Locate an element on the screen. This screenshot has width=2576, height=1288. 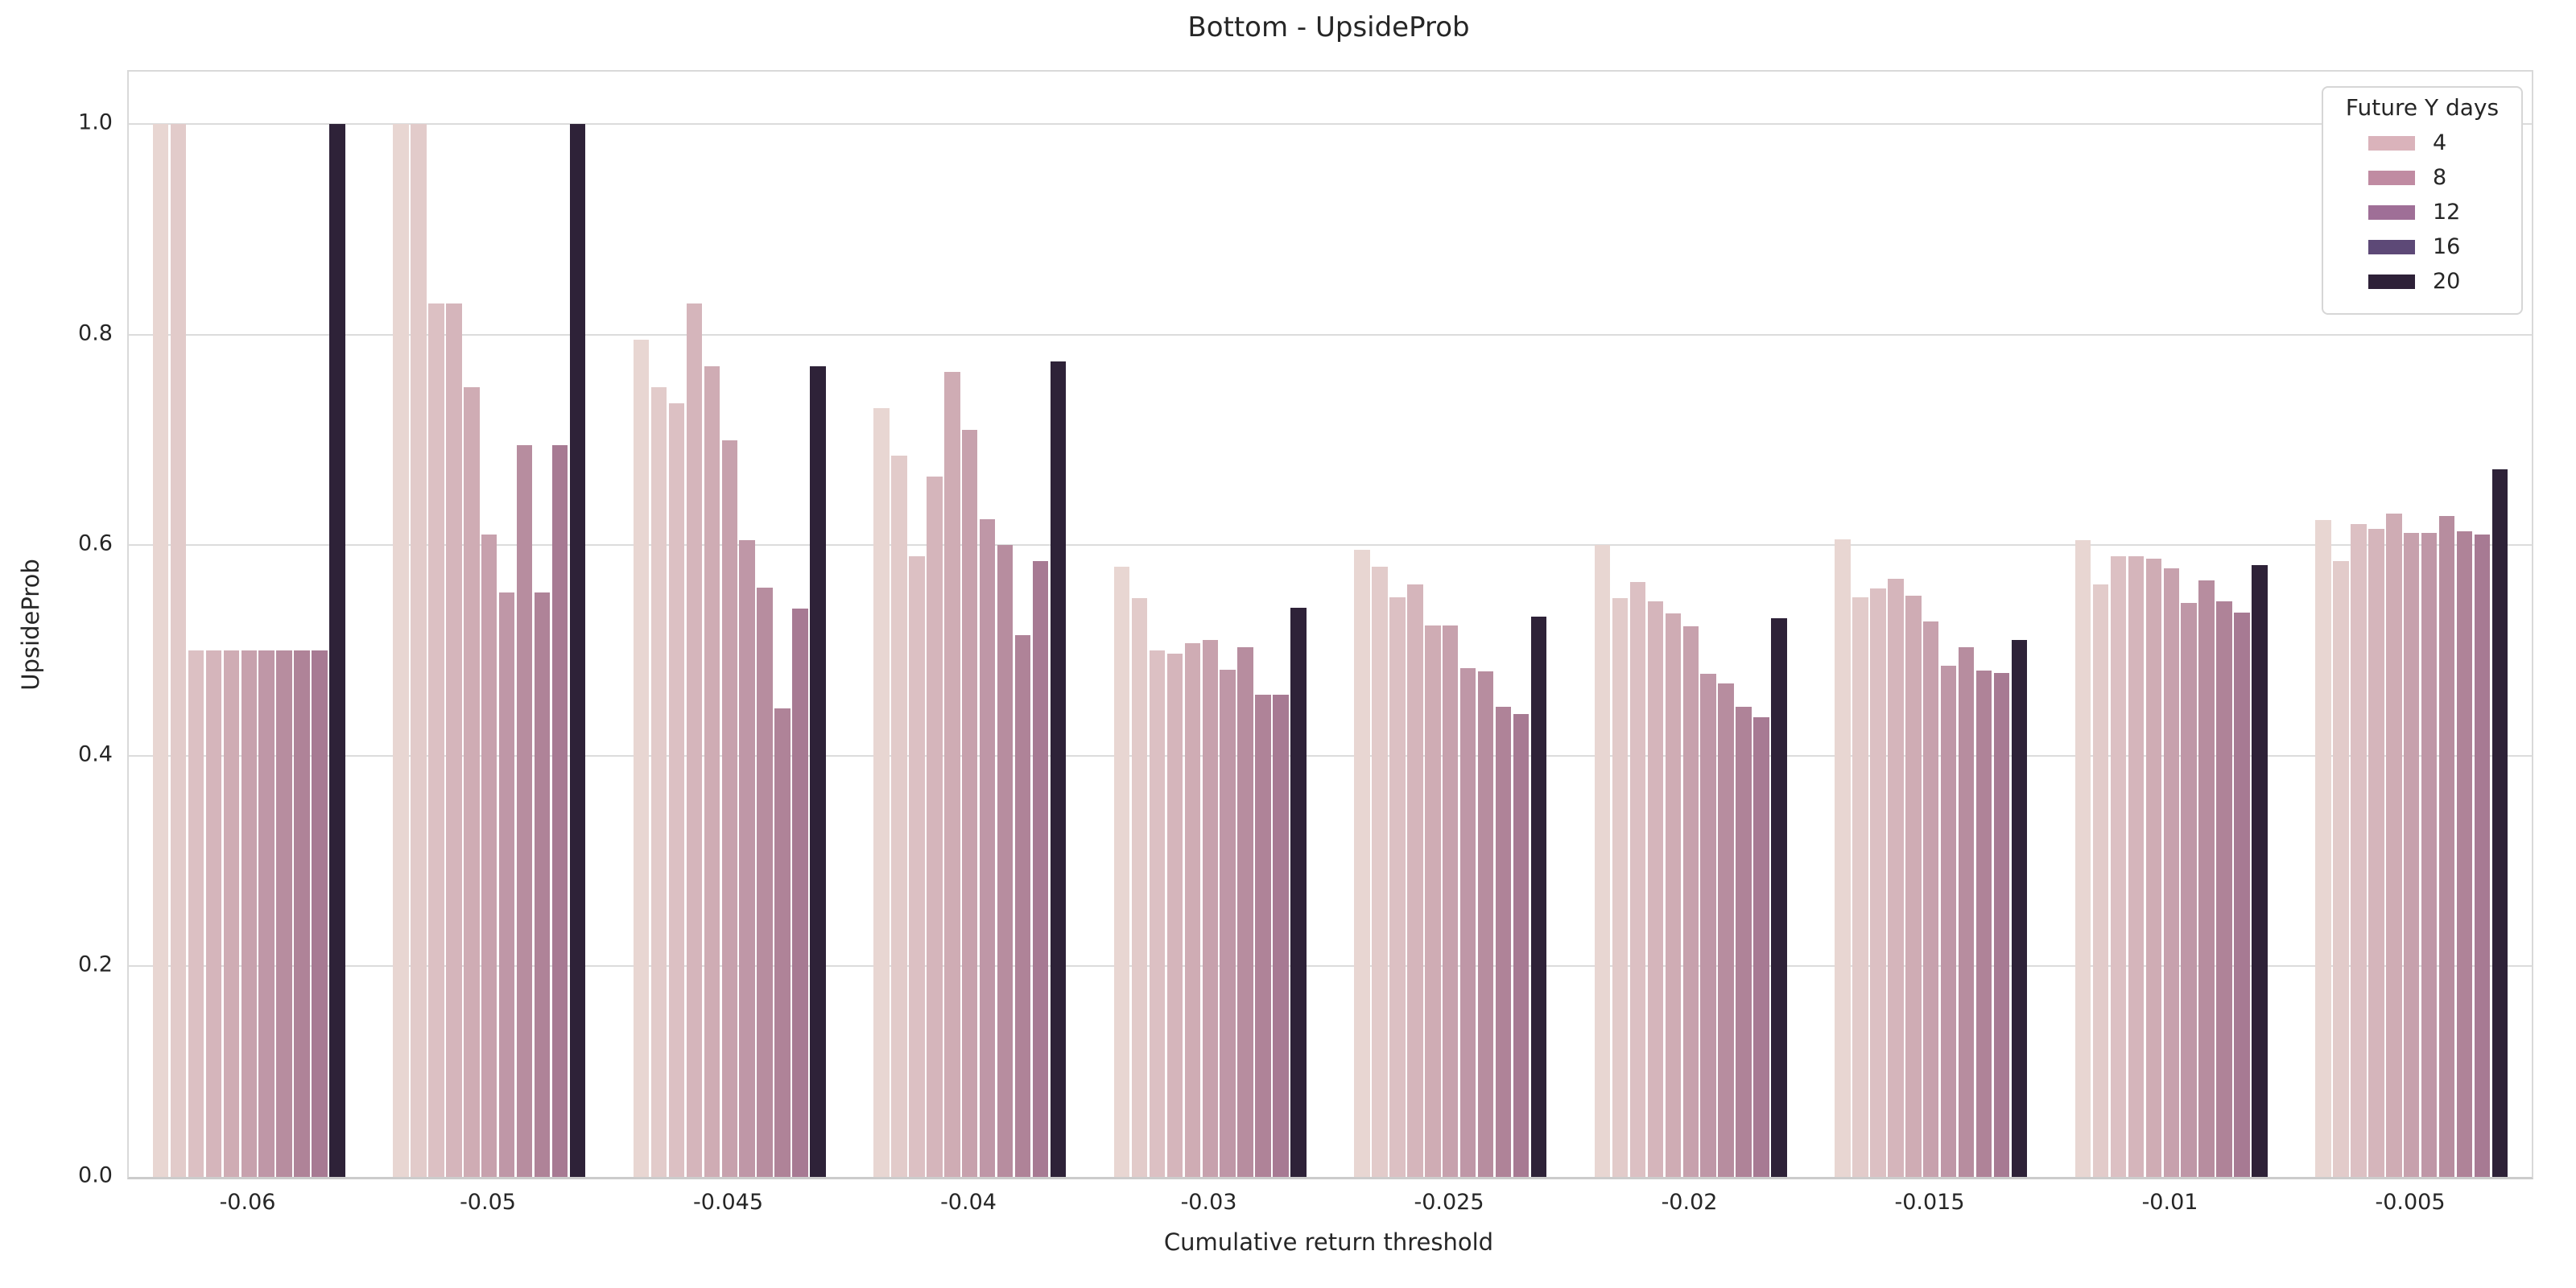
legend-title: Future Y days is located at coordinates (2422, 107).